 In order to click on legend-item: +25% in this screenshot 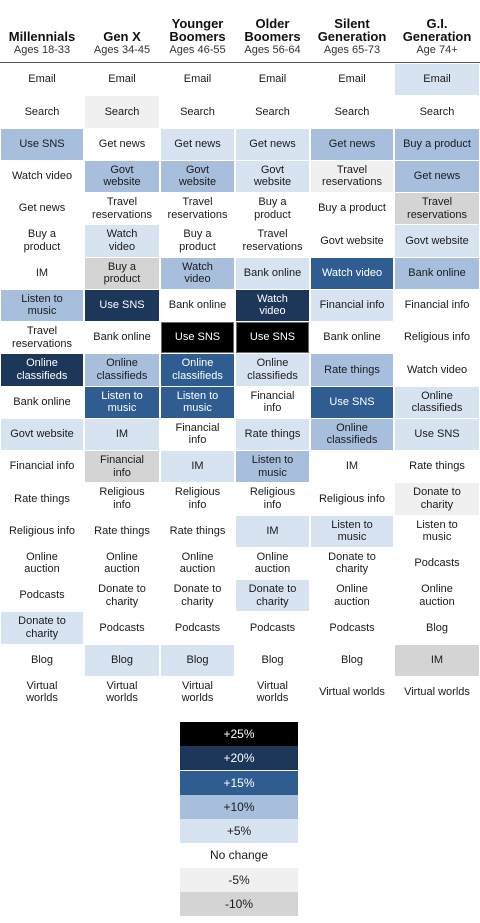, I will do `click(239, 734)`.